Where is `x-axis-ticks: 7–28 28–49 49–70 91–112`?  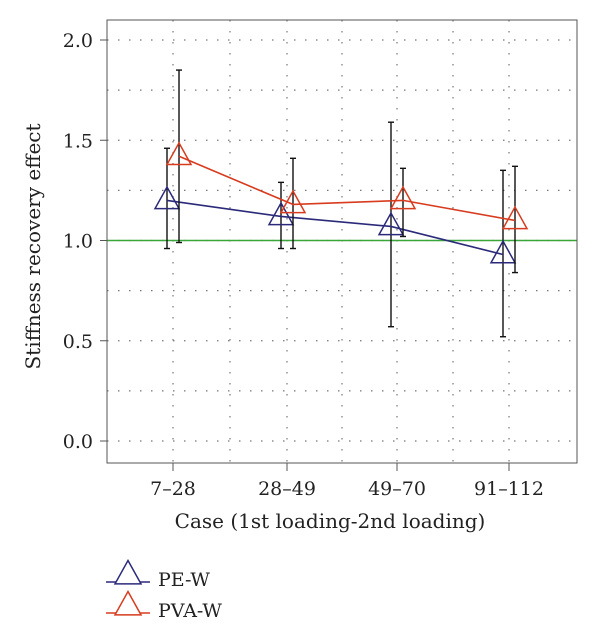 x-axis-ticks: 7–28 28–49 49–70 91–112 is located at coordinates (347, 481).